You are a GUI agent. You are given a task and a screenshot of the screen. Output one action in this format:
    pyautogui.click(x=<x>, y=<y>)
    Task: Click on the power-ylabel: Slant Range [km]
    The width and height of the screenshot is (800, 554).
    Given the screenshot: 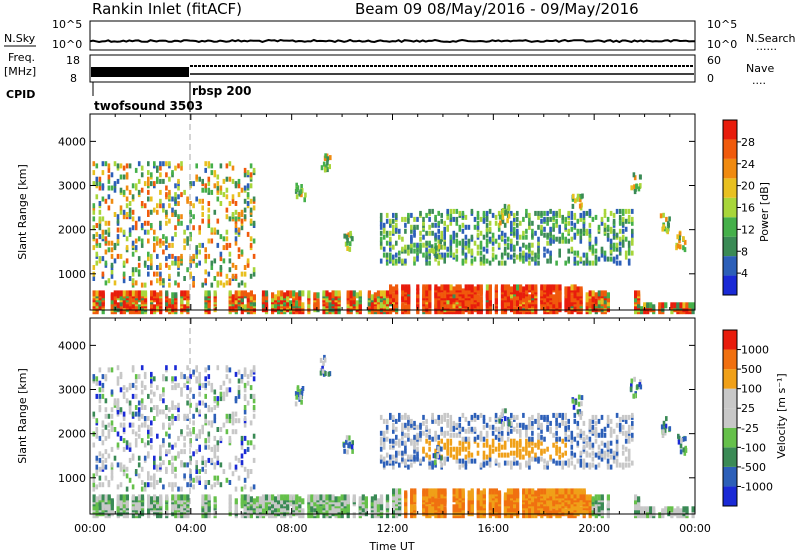 What is the action you would take?
    pyautogui.click(x=22, y=212)
    